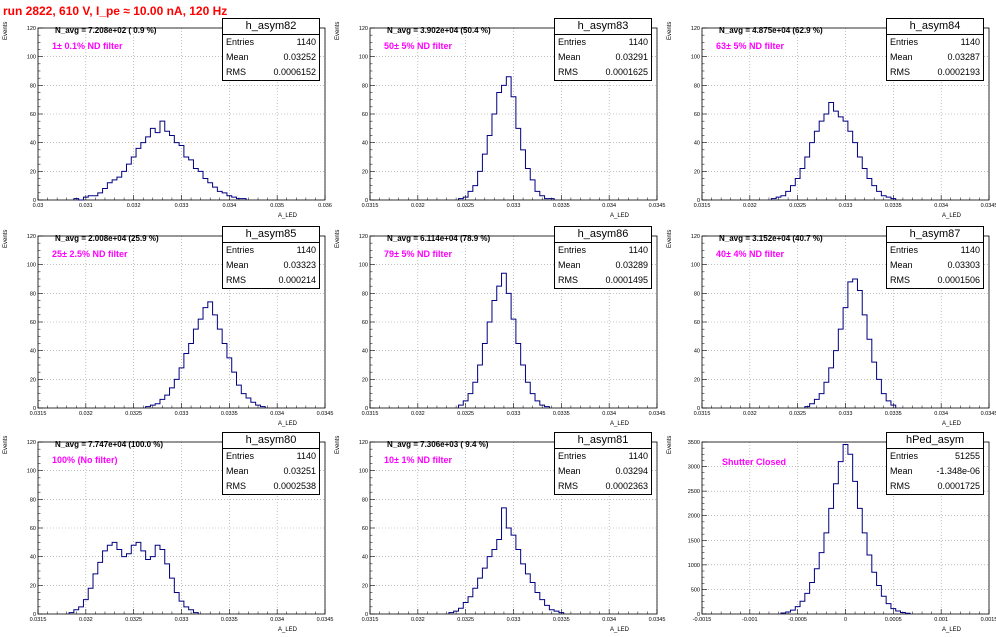  What do you see at coordinates (750, 46) in the screenshot?
I see `filter-label: 63± 5% ND filter` at bounding box center [750, 46].